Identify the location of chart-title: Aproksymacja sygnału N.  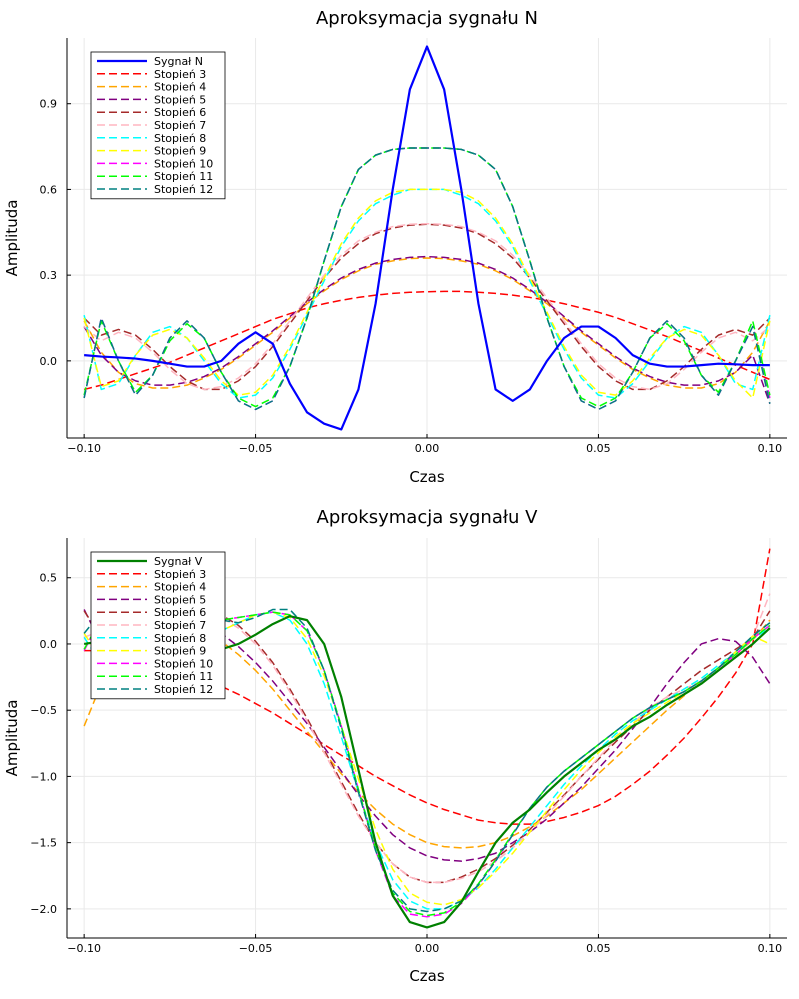
(427, 18).